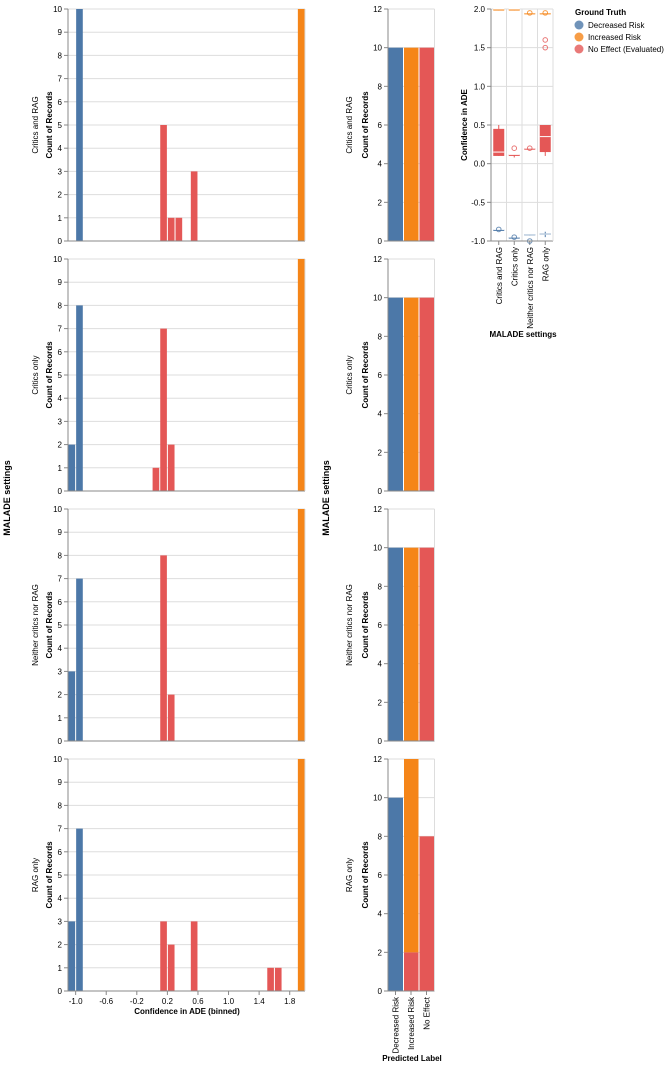  Describe the element at coordinates (480, 48) in the screenshot. I see `y-tick-label: 1.5` at that location.